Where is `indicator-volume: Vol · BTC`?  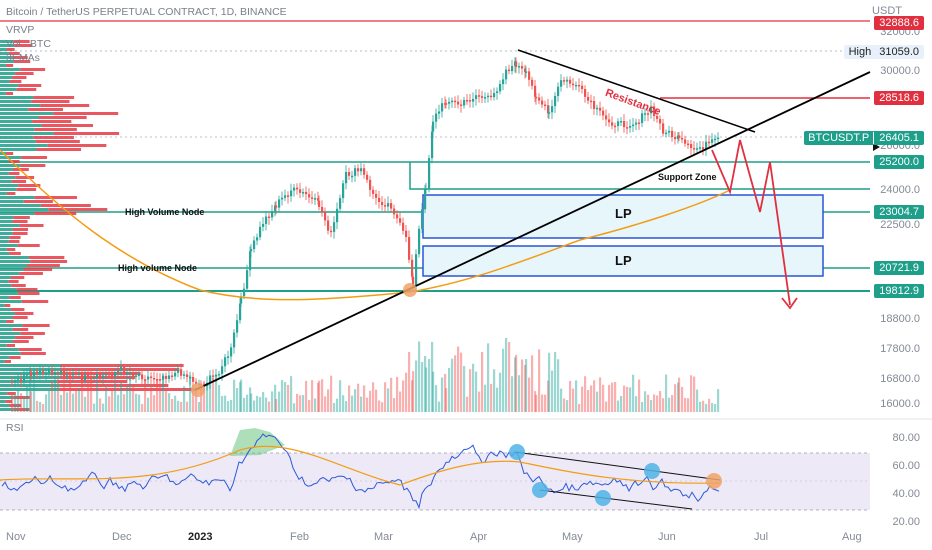
indicator-volume: Vol · BTC is located at coordinates (28, 44).